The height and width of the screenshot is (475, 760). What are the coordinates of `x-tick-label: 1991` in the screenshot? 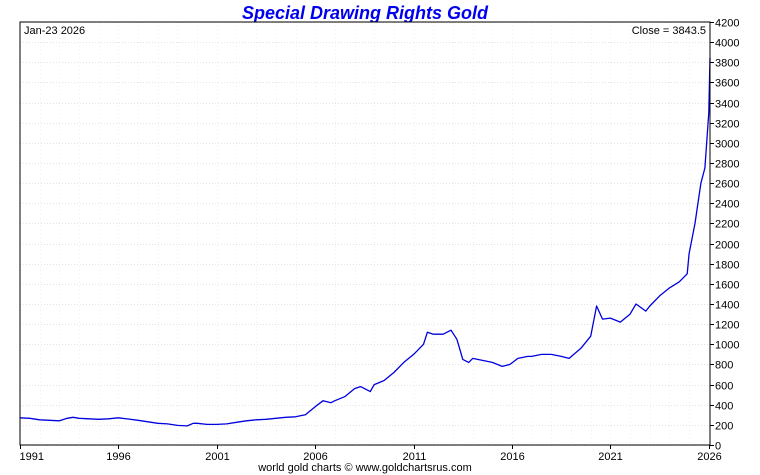 It's located at (32, 457).